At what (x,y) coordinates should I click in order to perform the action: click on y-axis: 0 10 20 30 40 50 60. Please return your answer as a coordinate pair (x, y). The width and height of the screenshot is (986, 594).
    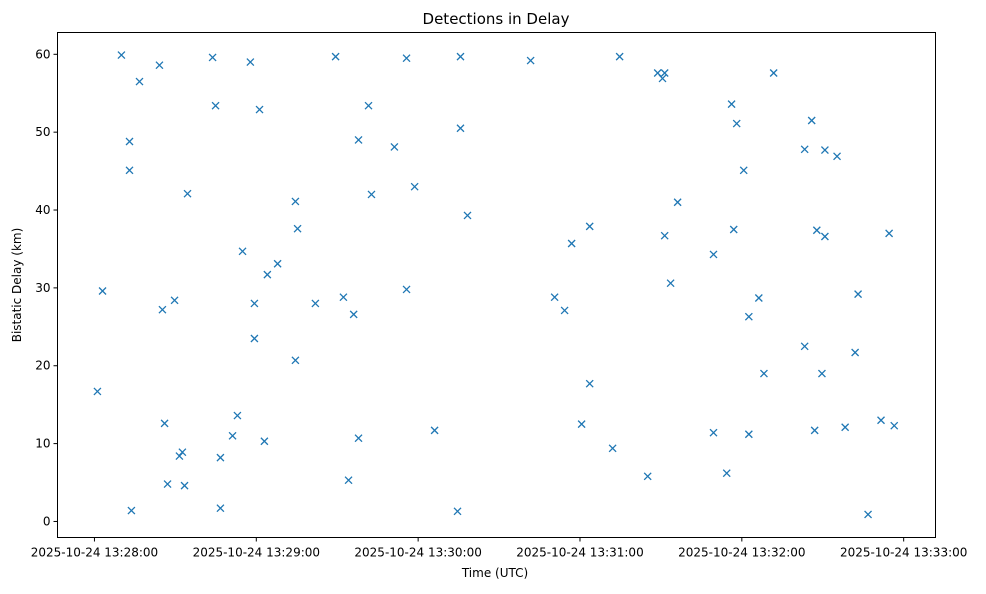
    Looking at the image, I should click on (46, 287).